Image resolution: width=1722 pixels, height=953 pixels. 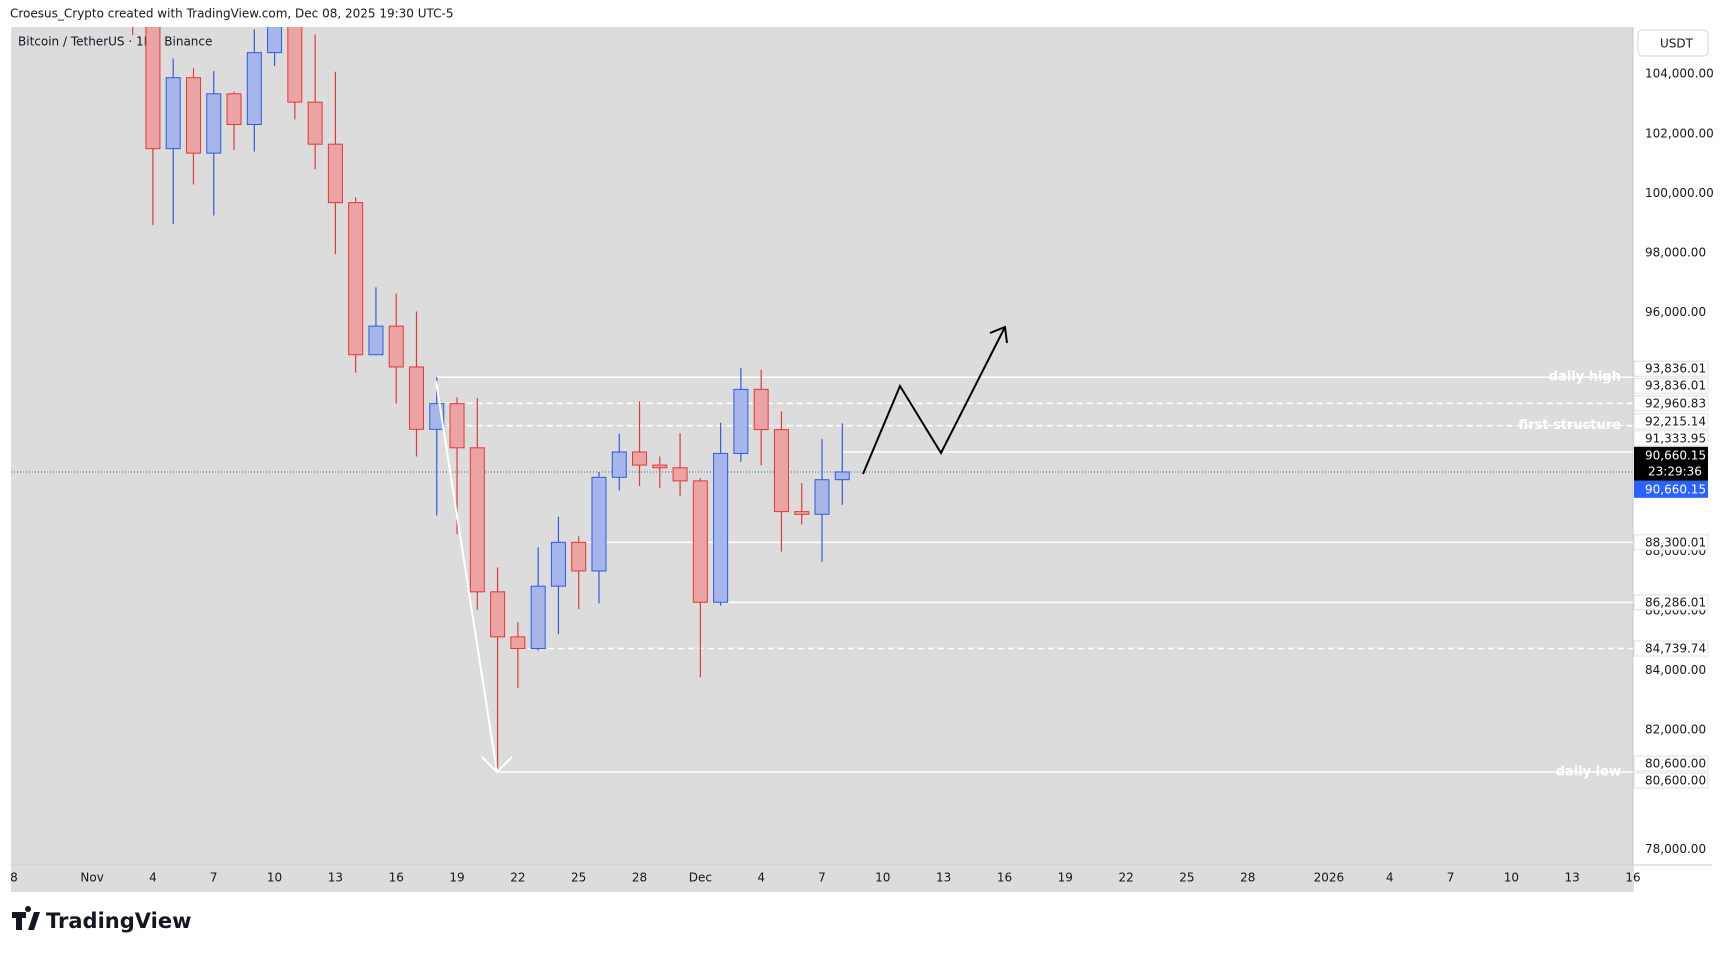 I want to click on brand-logo: TradingView, so click(x=101, y=919).